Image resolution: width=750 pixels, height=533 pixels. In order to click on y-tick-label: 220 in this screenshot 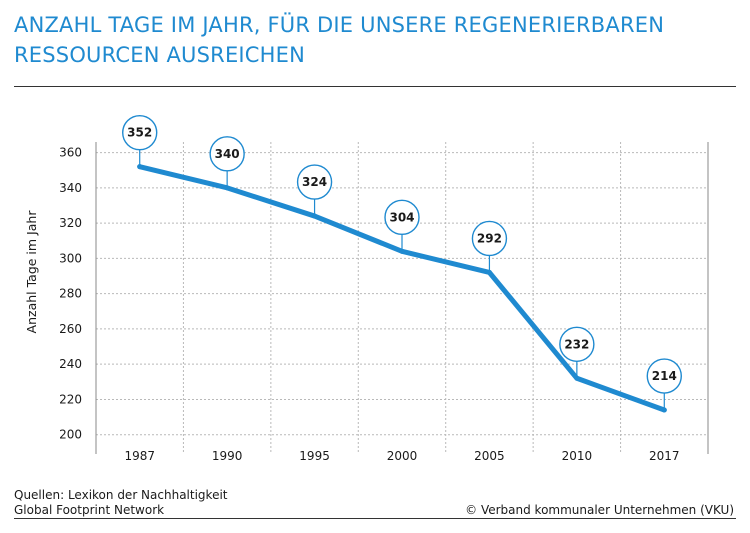, I will do `click(70, 399)`.